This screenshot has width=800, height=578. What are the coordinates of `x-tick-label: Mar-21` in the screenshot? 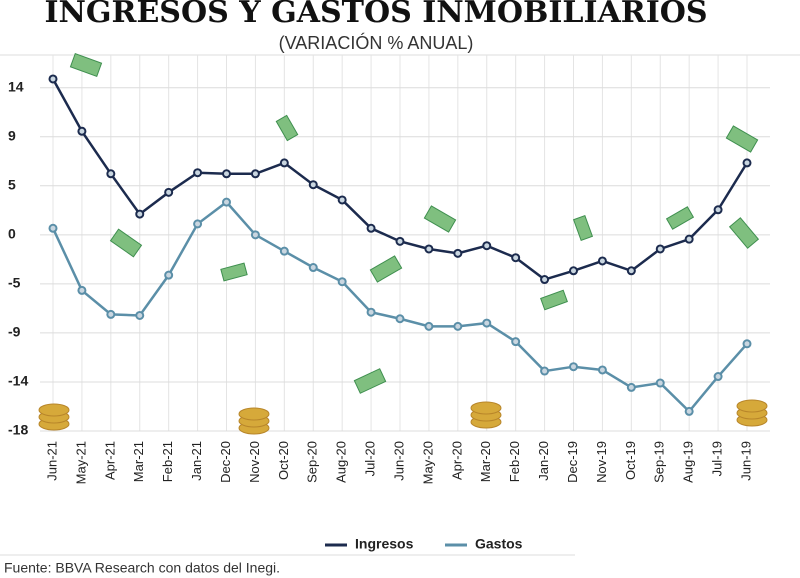 It's located at (138, 461).